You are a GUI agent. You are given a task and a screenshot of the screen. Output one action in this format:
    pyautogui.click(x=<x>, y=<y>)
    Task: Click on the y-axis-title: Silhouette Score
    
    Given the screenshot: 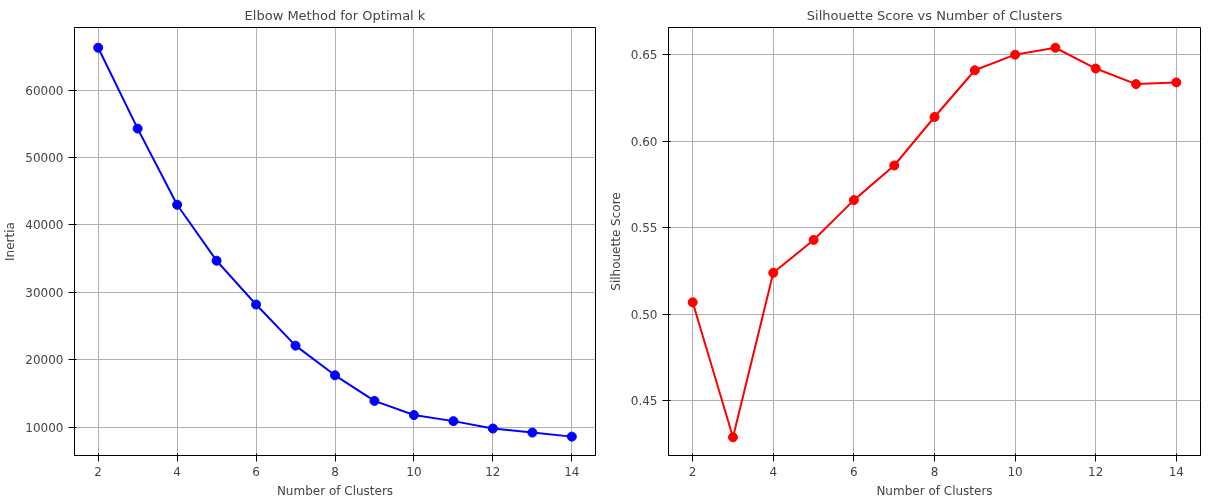 What is the action you would take?
    pyautogui.click(x=615, y=241)
    